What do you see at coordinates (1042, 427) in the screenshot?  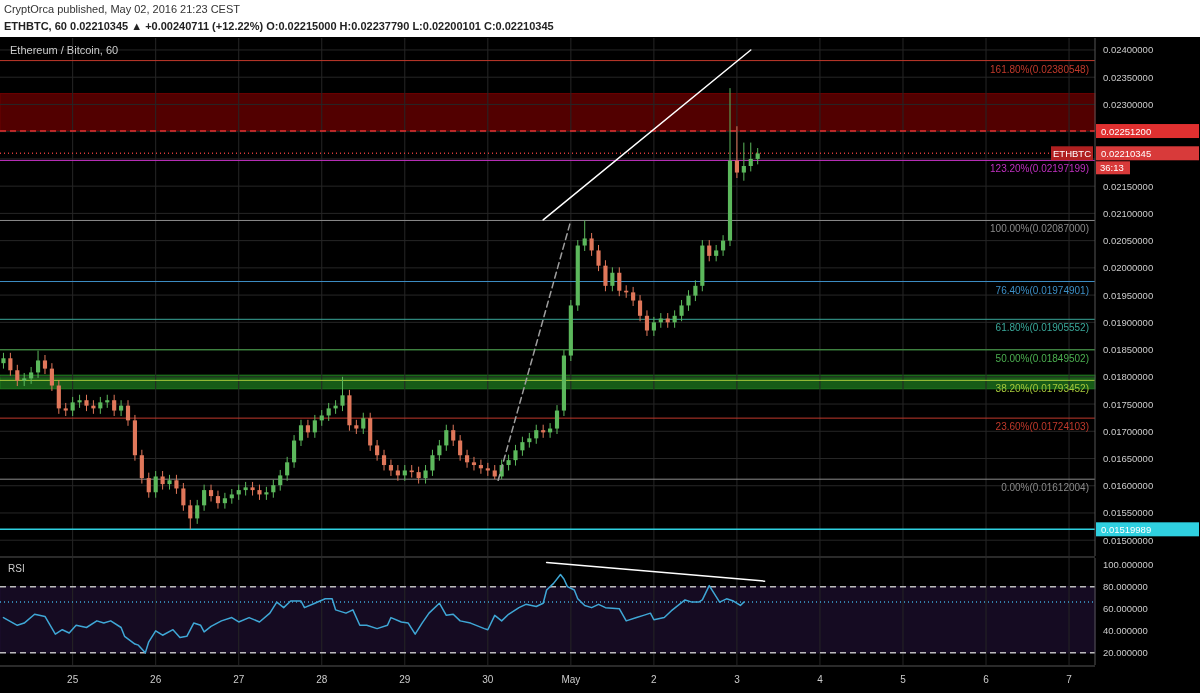 I see `ref-line-label: 23.60%(0.01724103)` at bounding box center [1042, 427].